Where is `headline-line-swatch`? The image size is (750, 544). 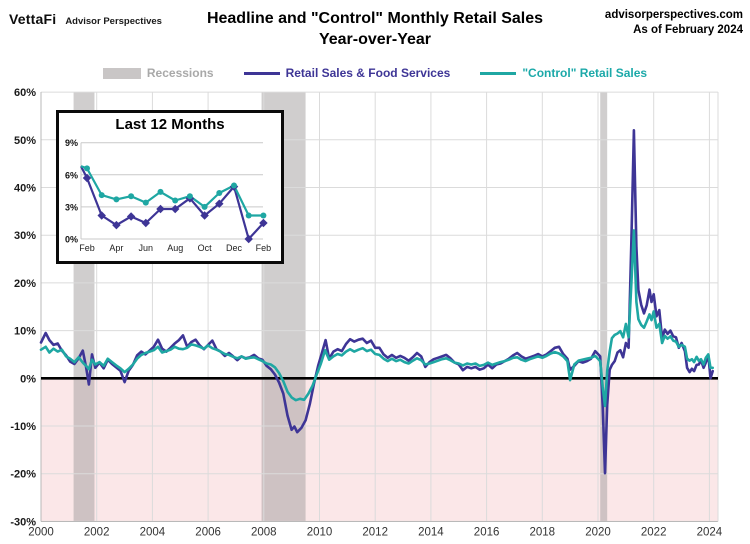
headline-line-swatch is located at coordinates (261, 73).